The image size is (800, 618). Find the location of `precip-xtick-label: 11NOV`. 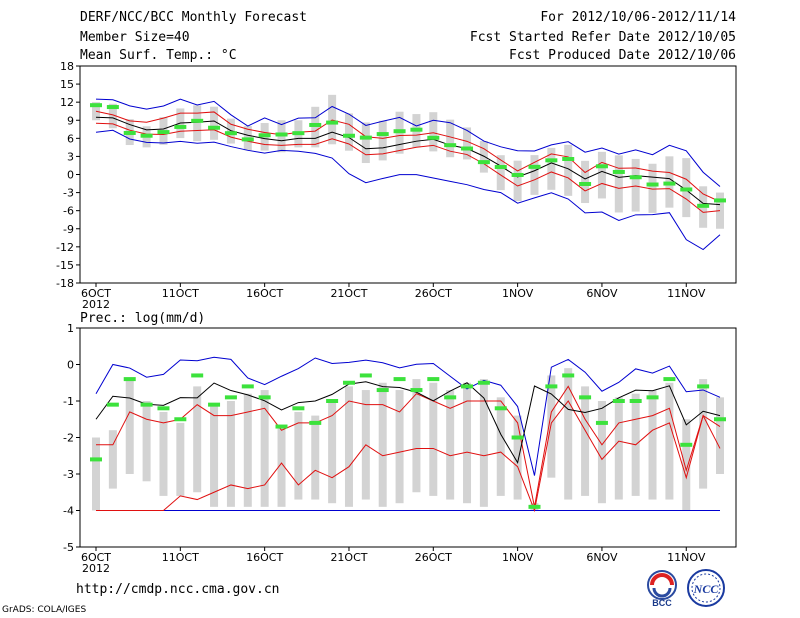

precip-xtick-label: 11NOV is located at coordinates (686, 557).